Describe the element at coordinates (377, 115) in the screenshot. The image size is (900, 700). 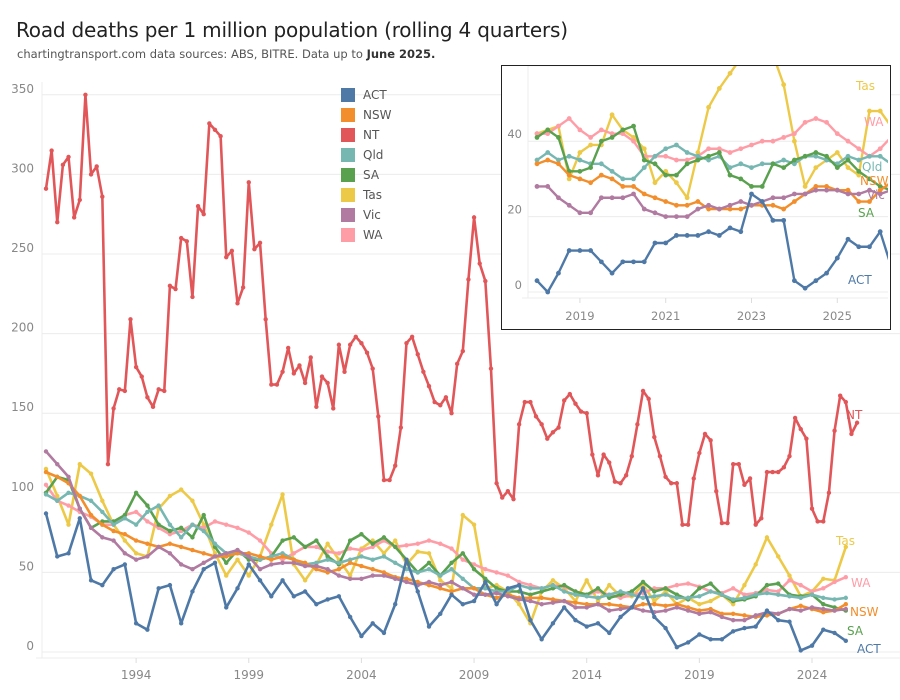
I see `legend-label: NSW` at that location.